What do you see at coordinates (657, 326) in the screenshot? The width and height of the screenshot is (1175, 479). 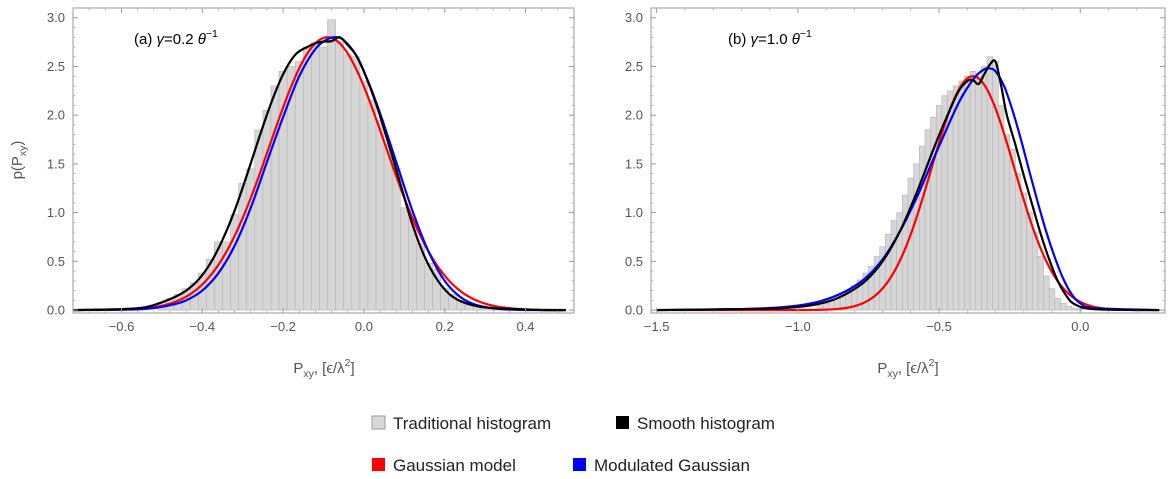 I see `x-tick-label: −1.5` at bounding box center [657, 326].